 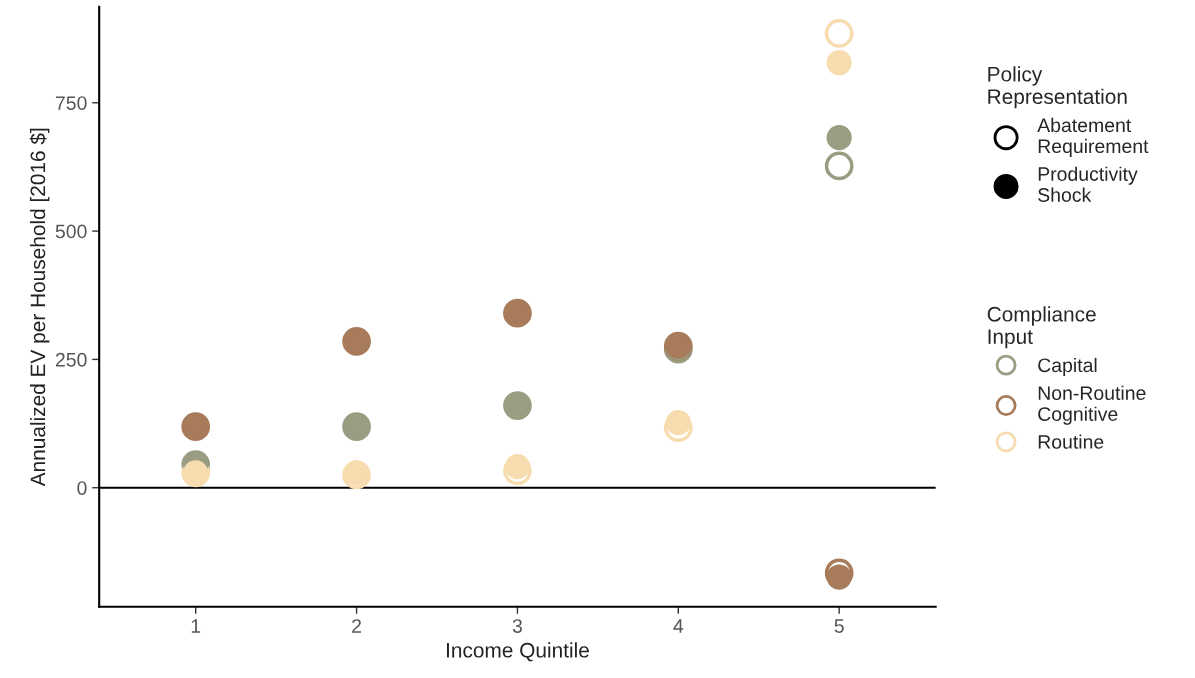 What do you see at coordinates (517, 652) in the screenshot?
I see `x-axis-title: Income Quintile` at bounding box center [517, 652].